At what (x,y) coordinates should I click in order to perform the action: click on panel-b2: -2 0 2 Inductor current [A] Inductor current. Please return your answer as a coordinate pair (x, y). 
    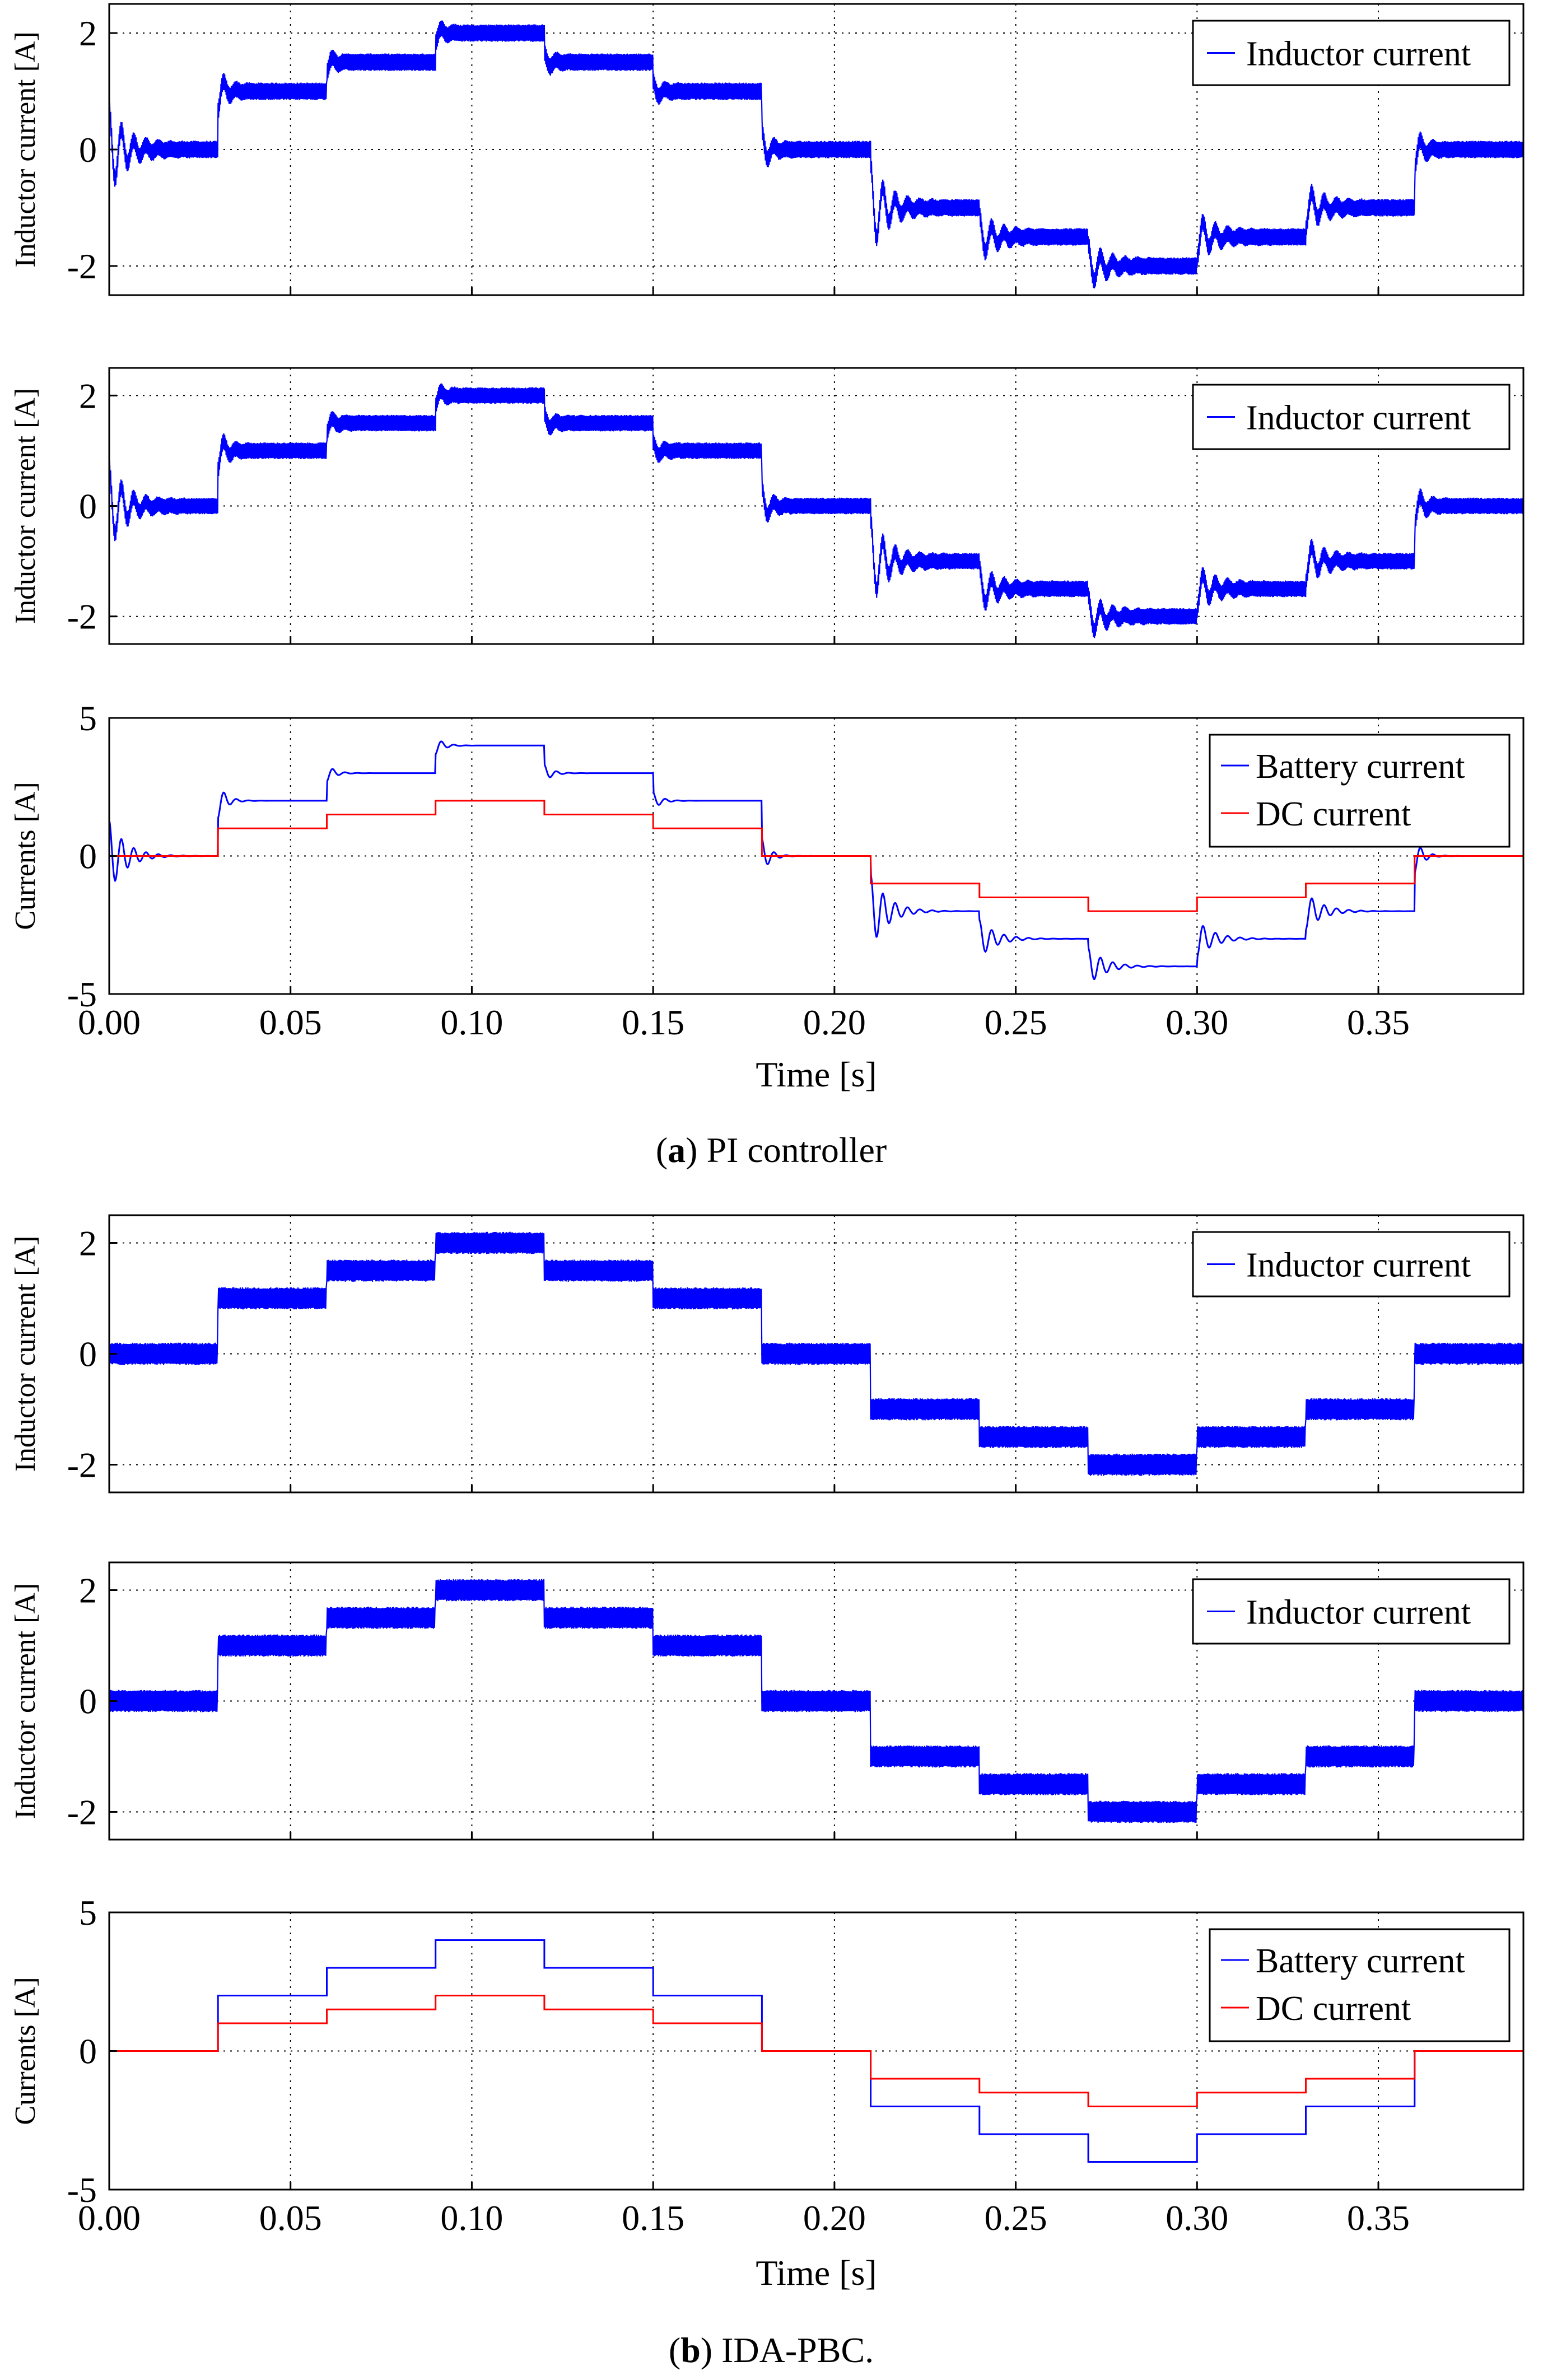
    Looking at the image, I should click on (767, 1701).